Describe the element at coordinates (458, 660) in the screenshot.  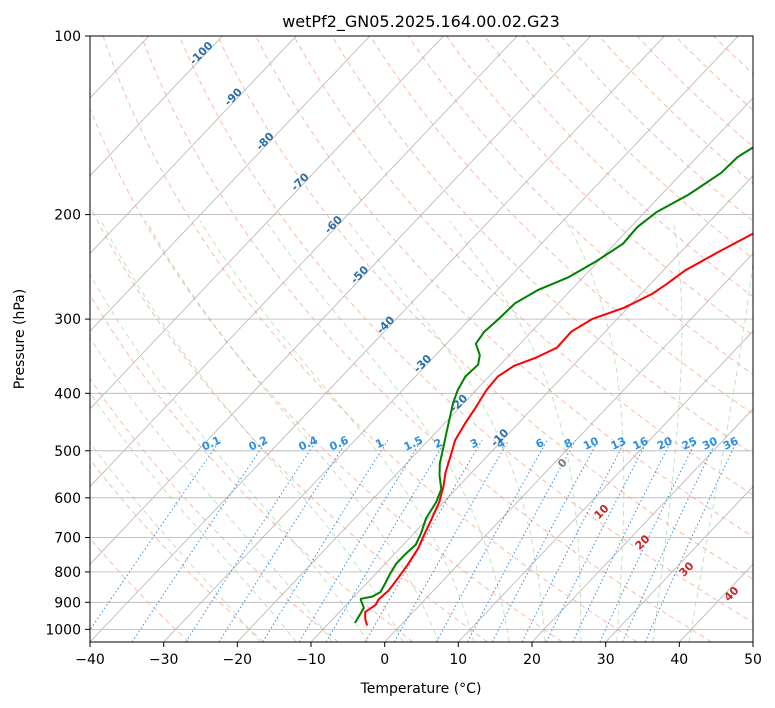
I see `x-tick-label: 10` at that location.